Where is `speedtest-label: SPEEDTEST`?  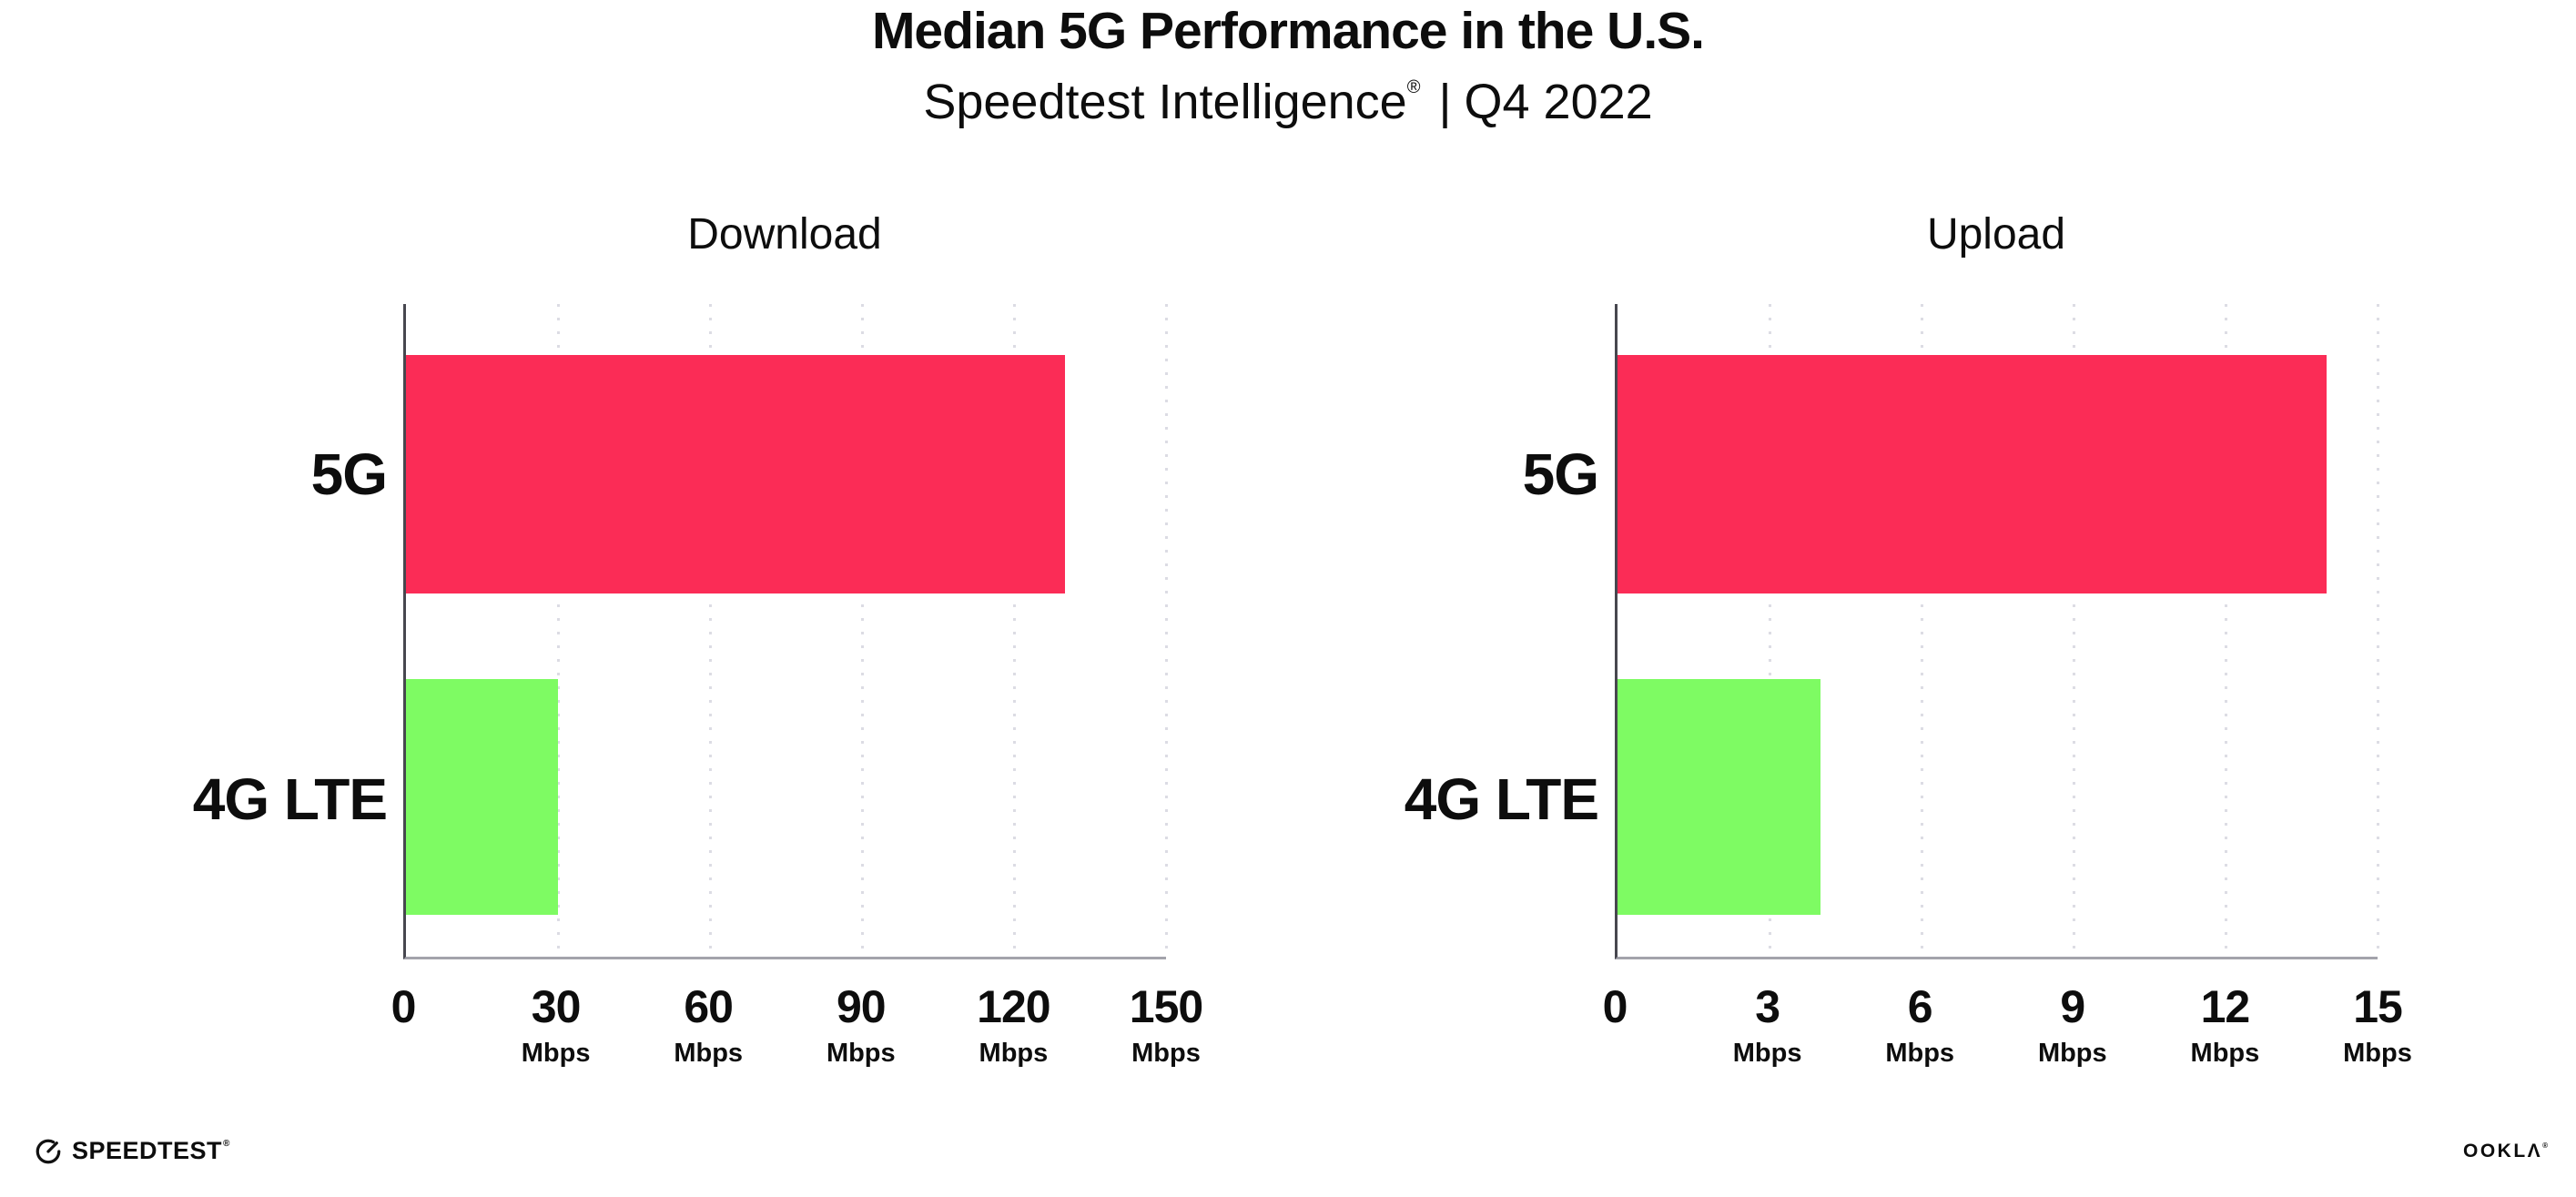 speedtest-label: SPEEDTEST is located at coordinates (147, 1150).